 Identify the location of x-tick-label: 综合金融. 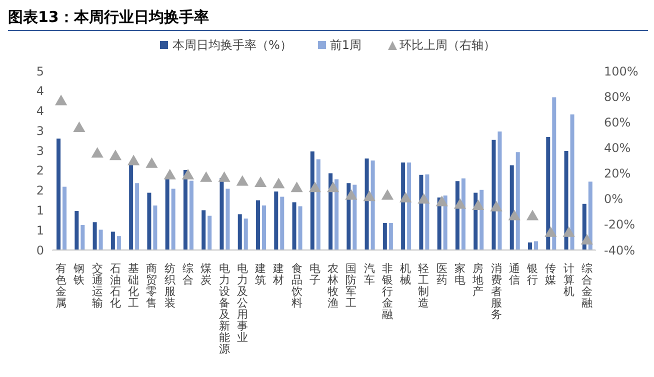
(586, 286).